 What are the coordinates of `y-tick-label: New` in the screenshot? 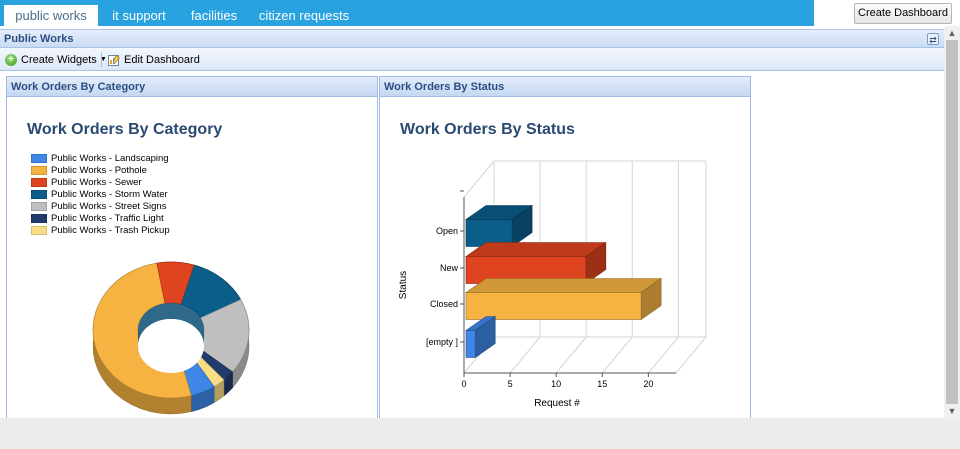 It's located at (449, 268).